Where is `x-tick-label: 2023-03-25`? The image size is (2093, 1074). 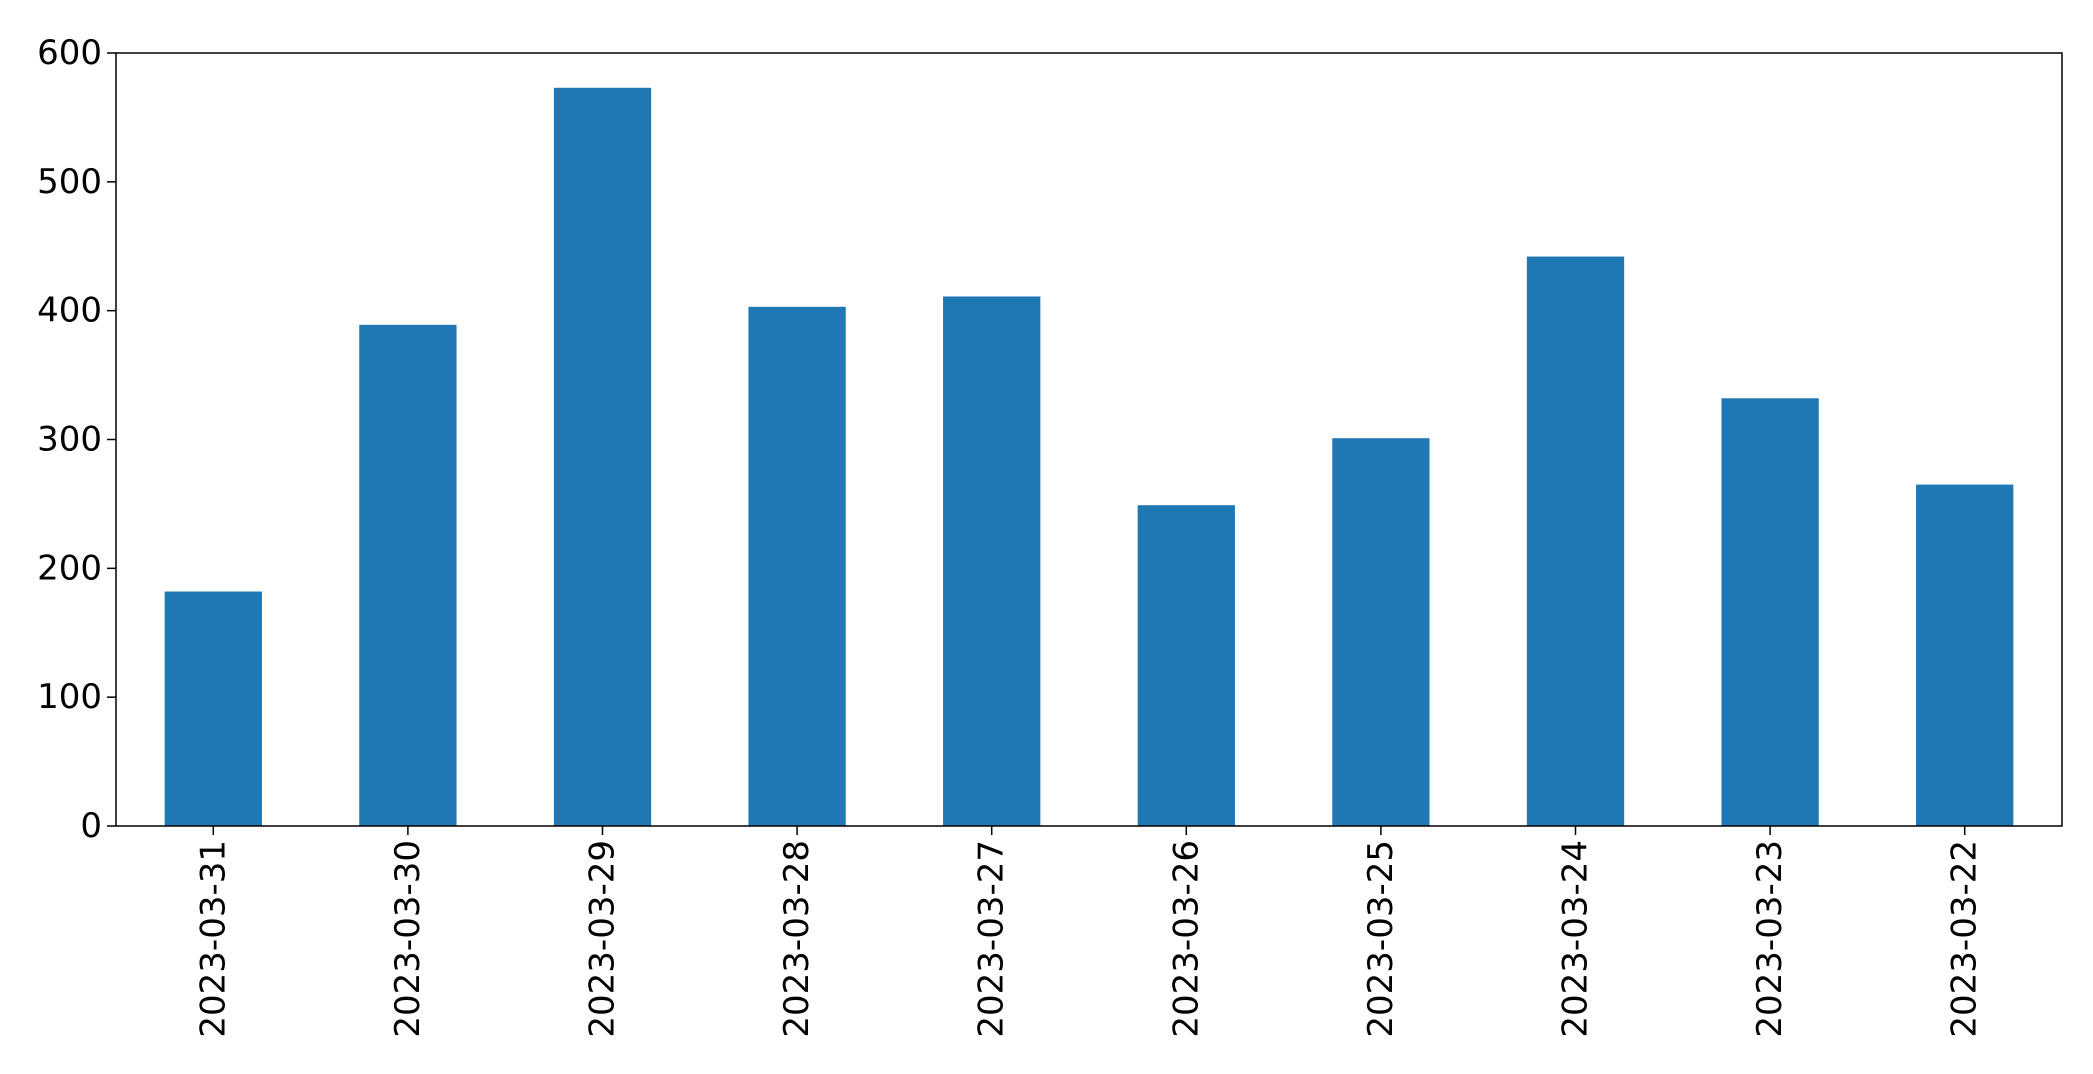 x-tick-label: 2023-03-25 is located at coordinates (1381, 939).